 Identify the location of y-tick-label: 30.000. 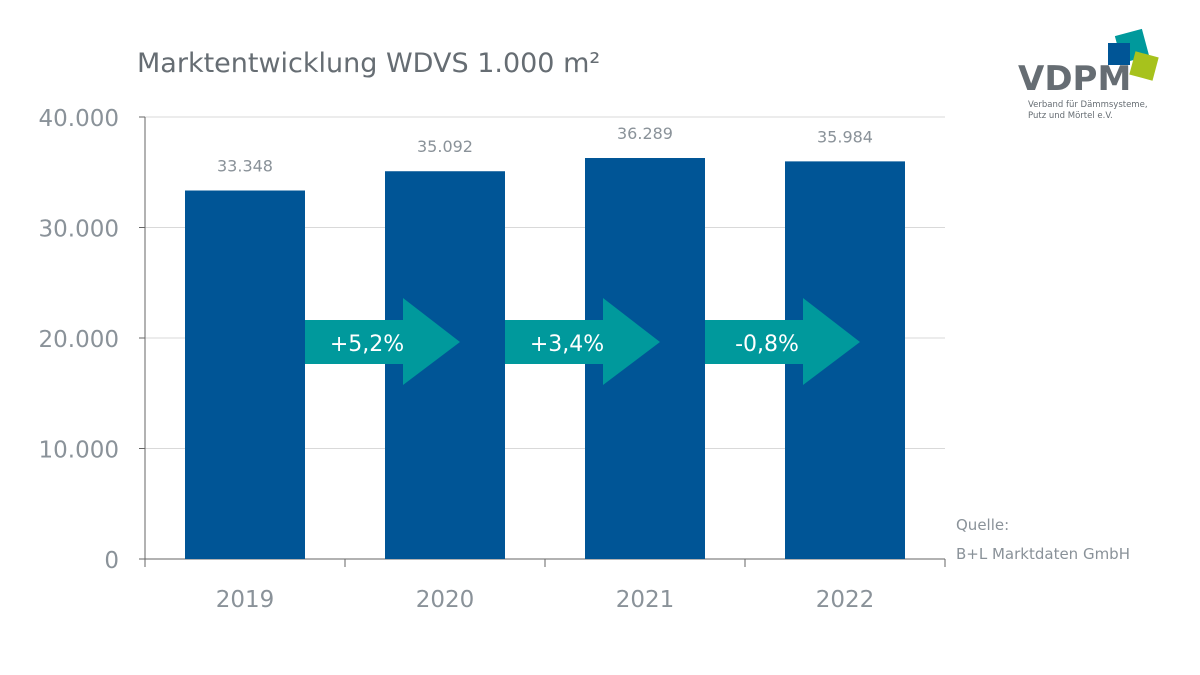
(79, 230).